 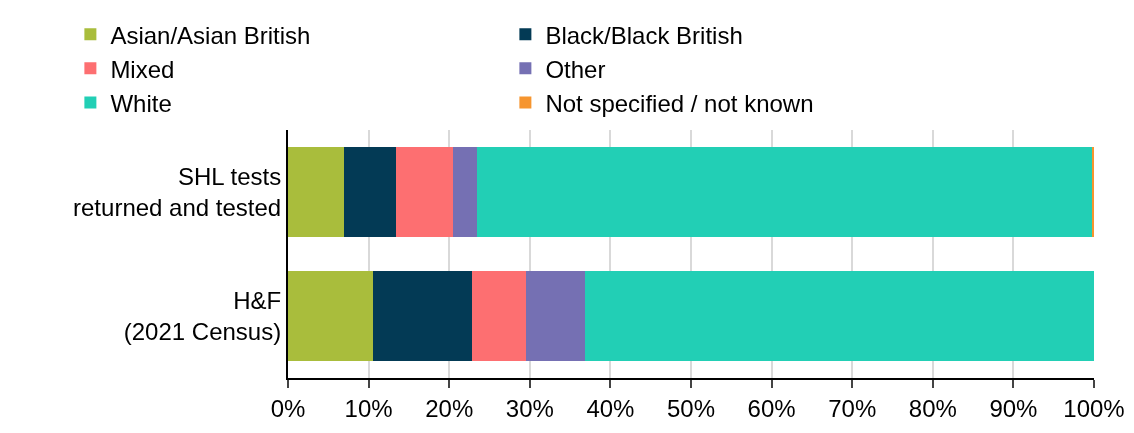 What do you see at coordinates (679, 103) in the screenshot?
I see `legend-label: Not specified / not known` at bounding box center [679, 103].